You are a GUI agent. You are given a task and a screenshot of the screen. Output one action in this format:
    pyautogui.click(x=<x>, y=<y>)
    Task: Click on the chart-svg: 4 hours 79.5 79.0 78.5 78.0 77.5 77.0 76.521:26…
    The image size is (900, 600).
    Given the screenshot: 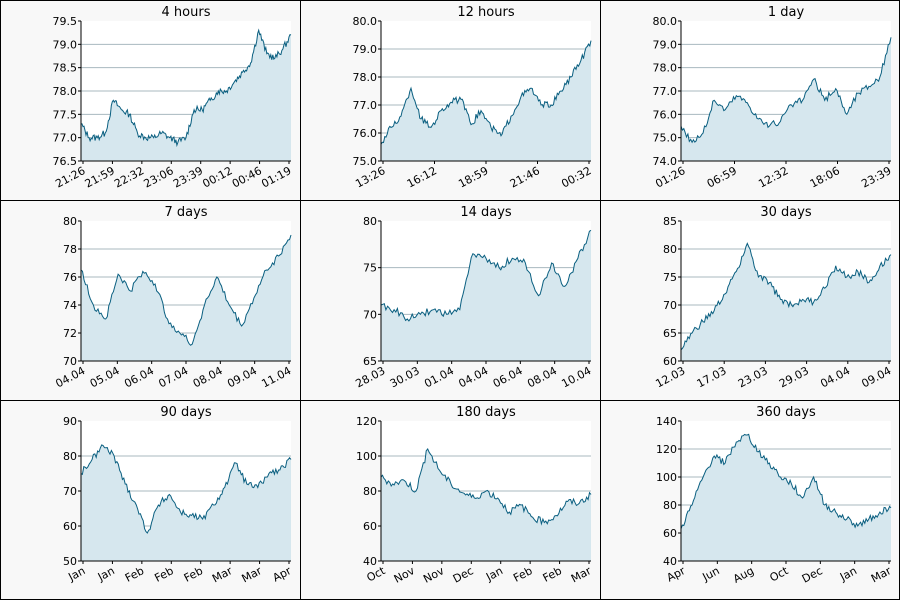 What is the action you would take?
    pyautogui.click(x=173, y=98)
    